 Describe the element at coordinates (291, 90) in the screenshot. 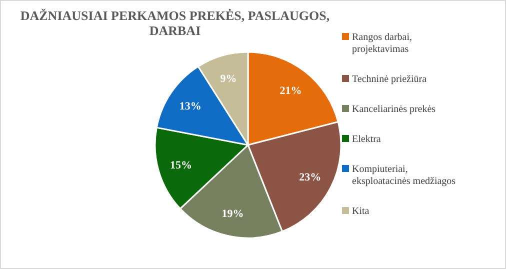

I see `data-label: 21%` at that location.